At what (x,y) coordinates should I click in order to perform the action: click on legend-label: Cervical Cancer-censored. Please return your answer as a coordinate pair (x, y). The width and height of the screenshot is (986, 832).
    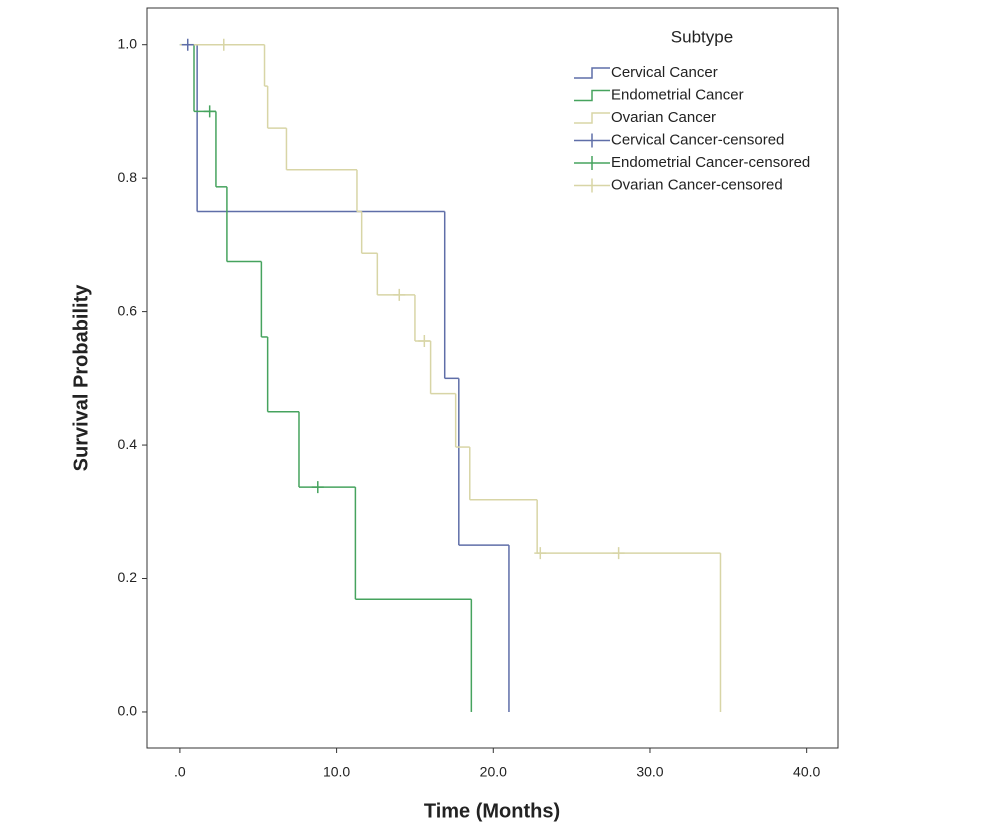
    Looking at the image, I should click on (697, 139).